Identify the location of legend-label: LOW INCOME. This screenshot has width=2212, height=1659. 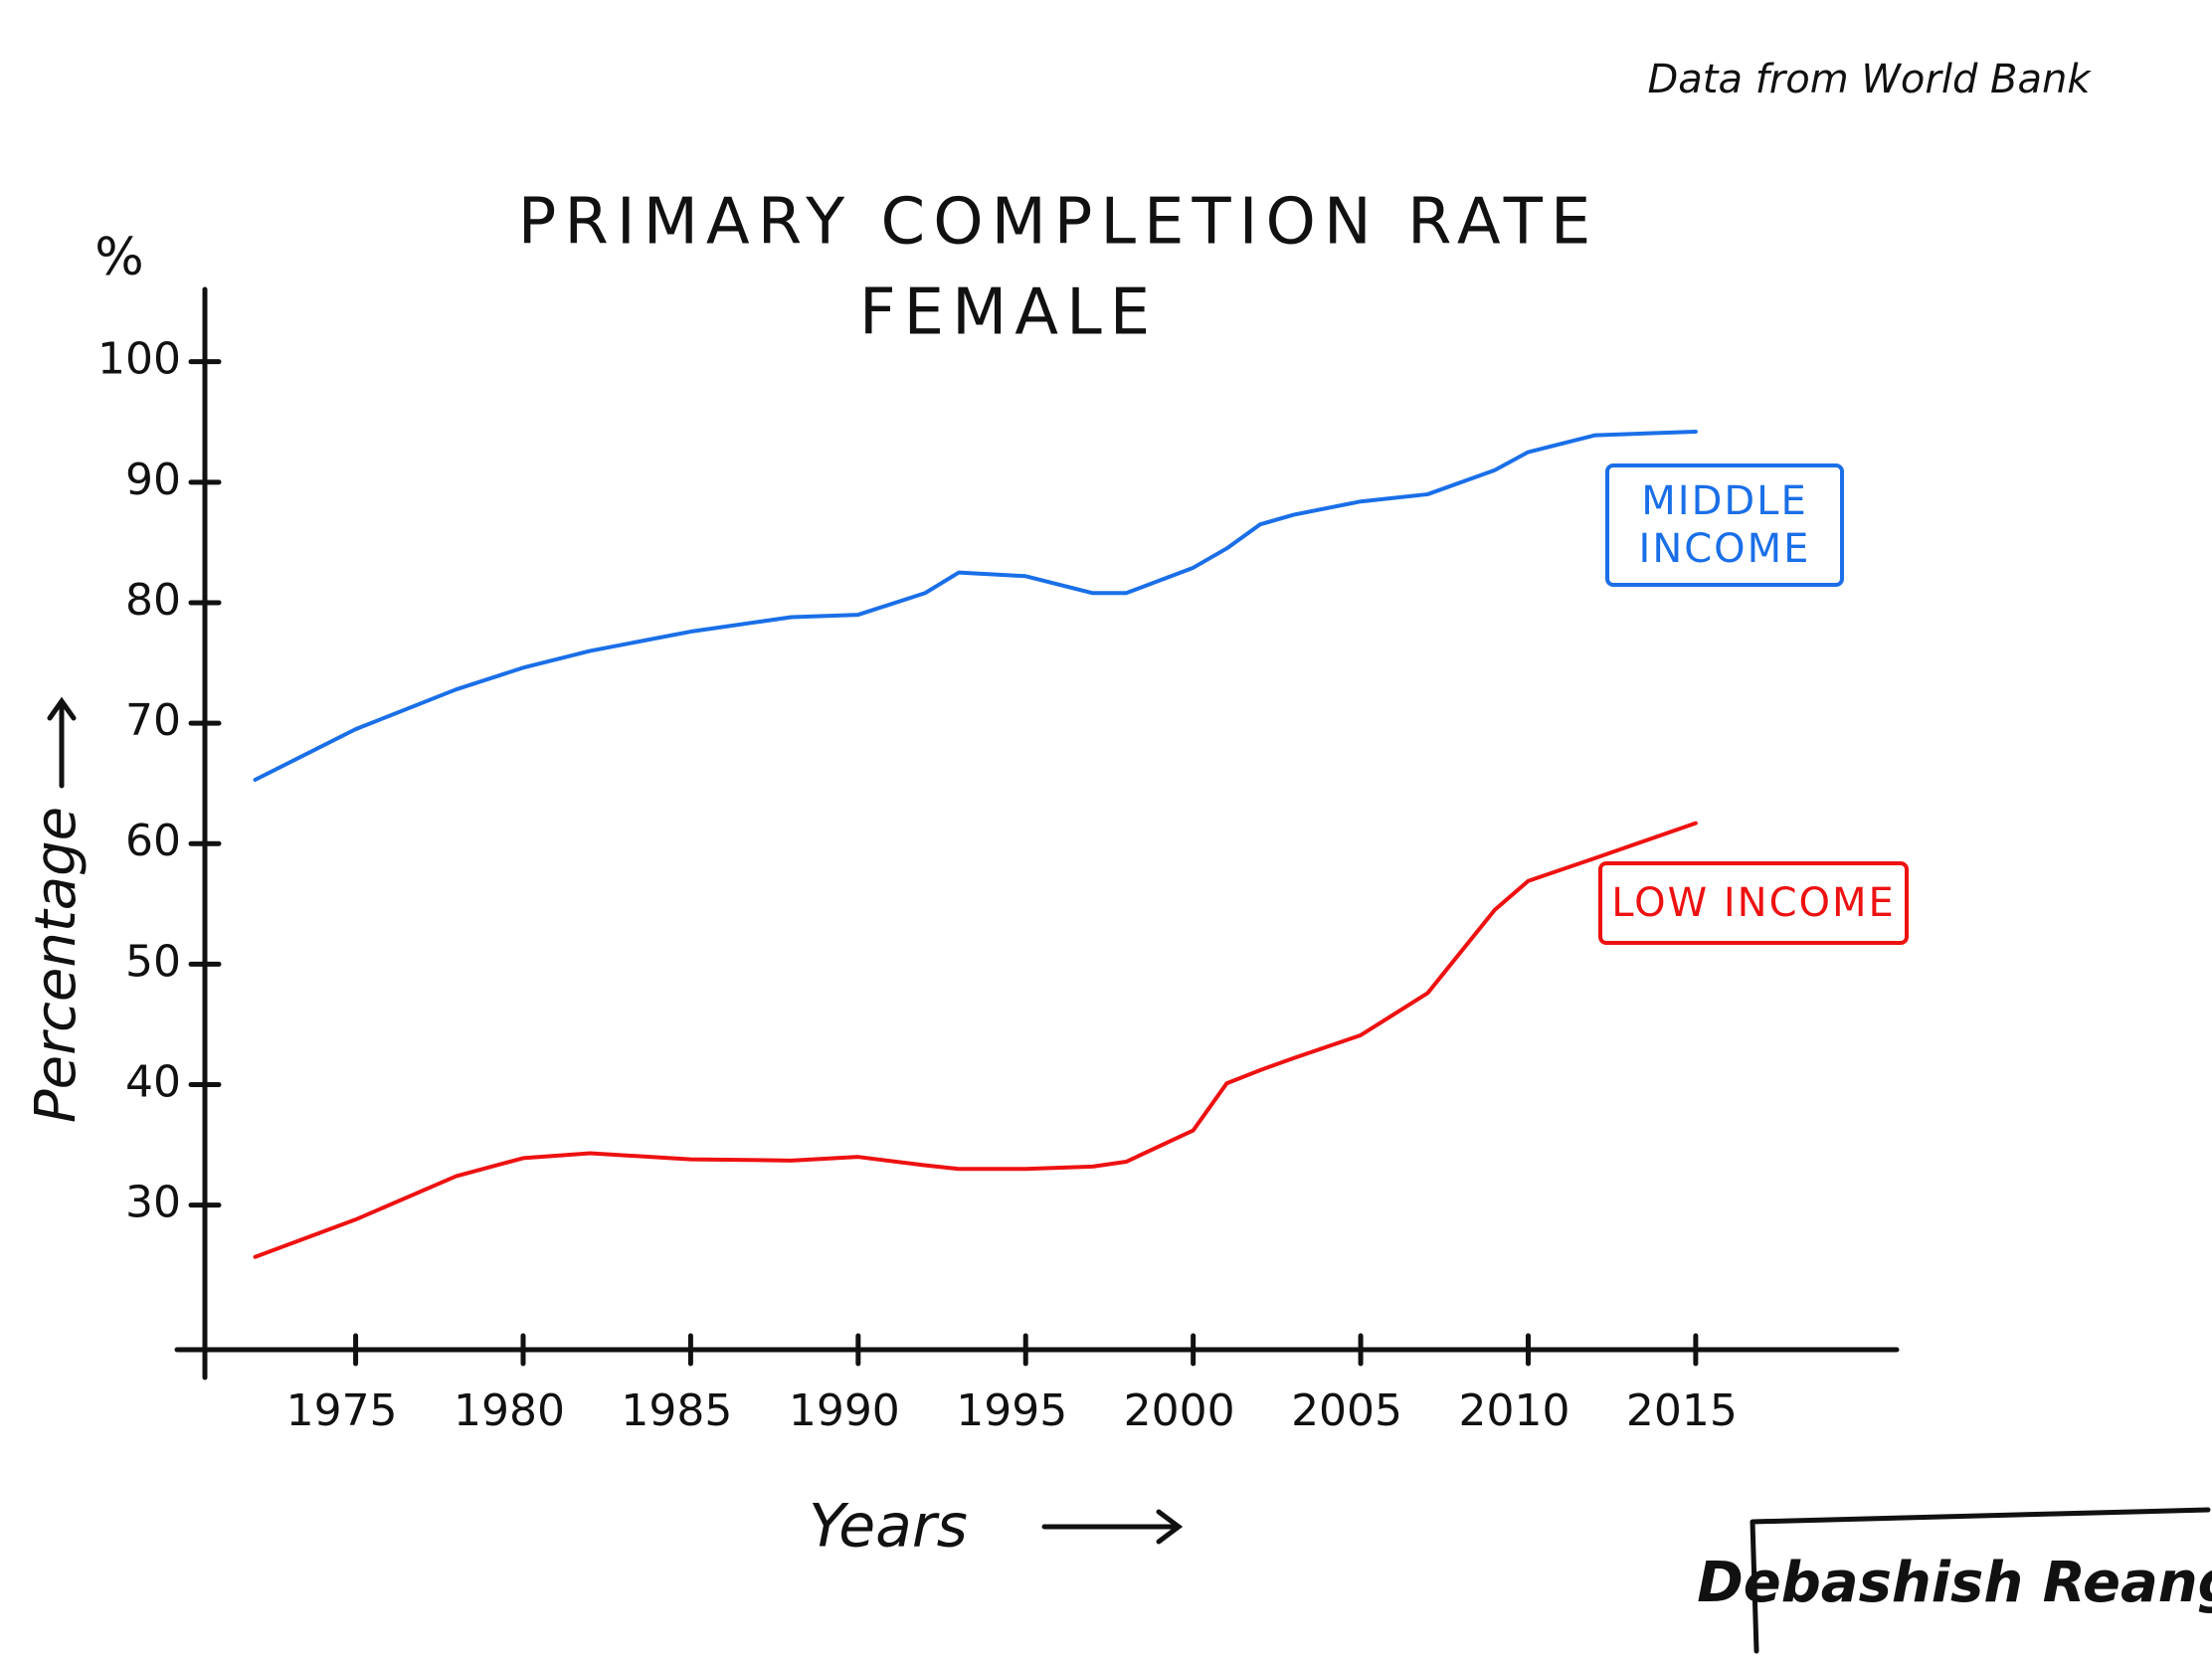
(1753, 903).